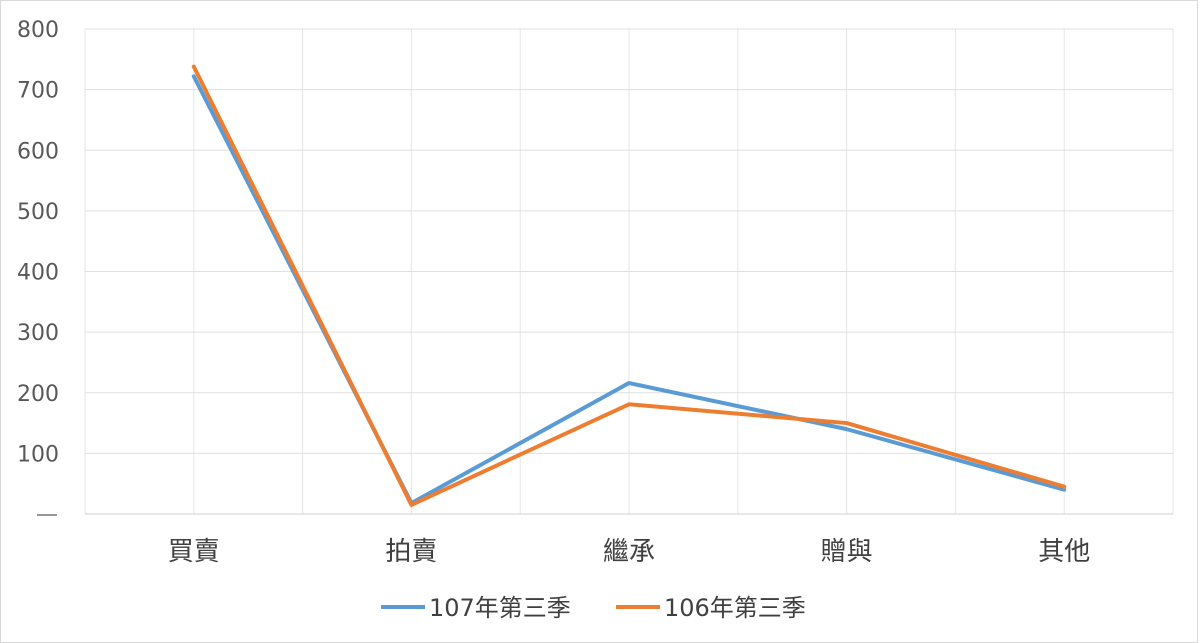  I want to click on x-category-label: 其他, so click(1064, 552).